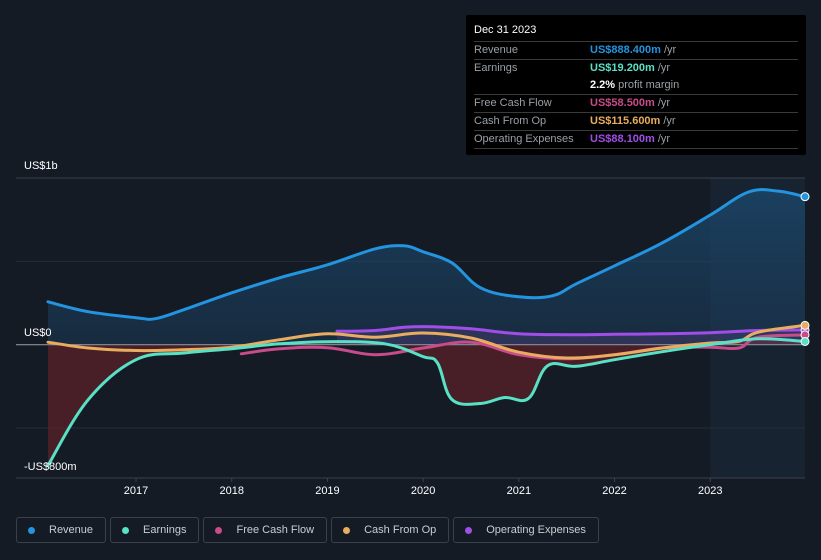 The width and height of the screenshot is (821, 560). What do you see at coordinates (625, 50) in the screenshot?
I see `tooltip-value: US$888.400m` at bounding box center [625, 50].